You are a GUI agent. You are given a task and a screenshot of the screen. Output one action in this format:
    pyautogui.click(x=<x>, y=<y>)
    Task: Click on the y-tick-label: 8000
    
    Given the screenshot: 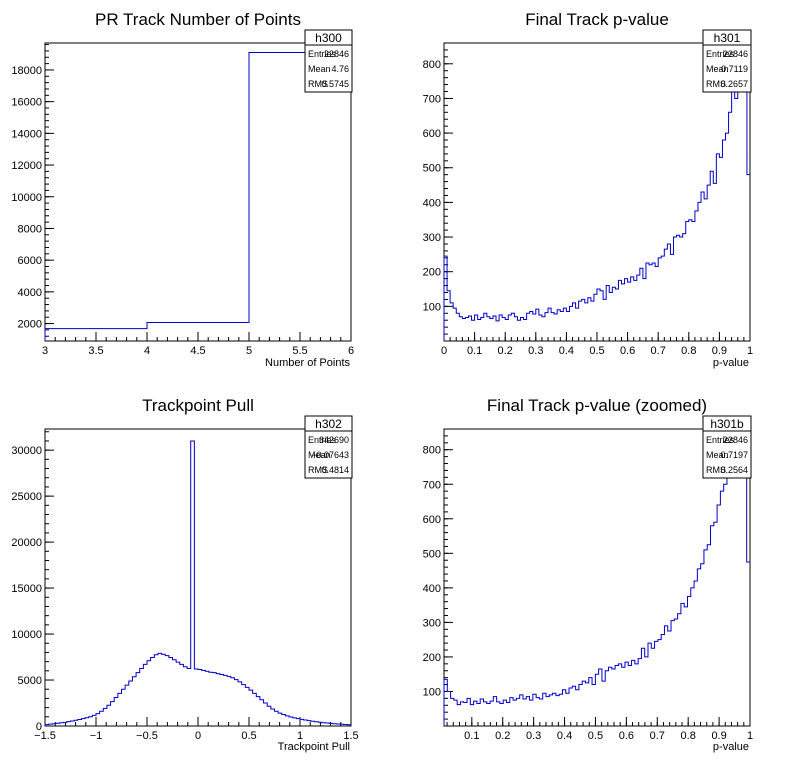 What is the action you would take?
    pyautogui.click(x=30, y=229)
    